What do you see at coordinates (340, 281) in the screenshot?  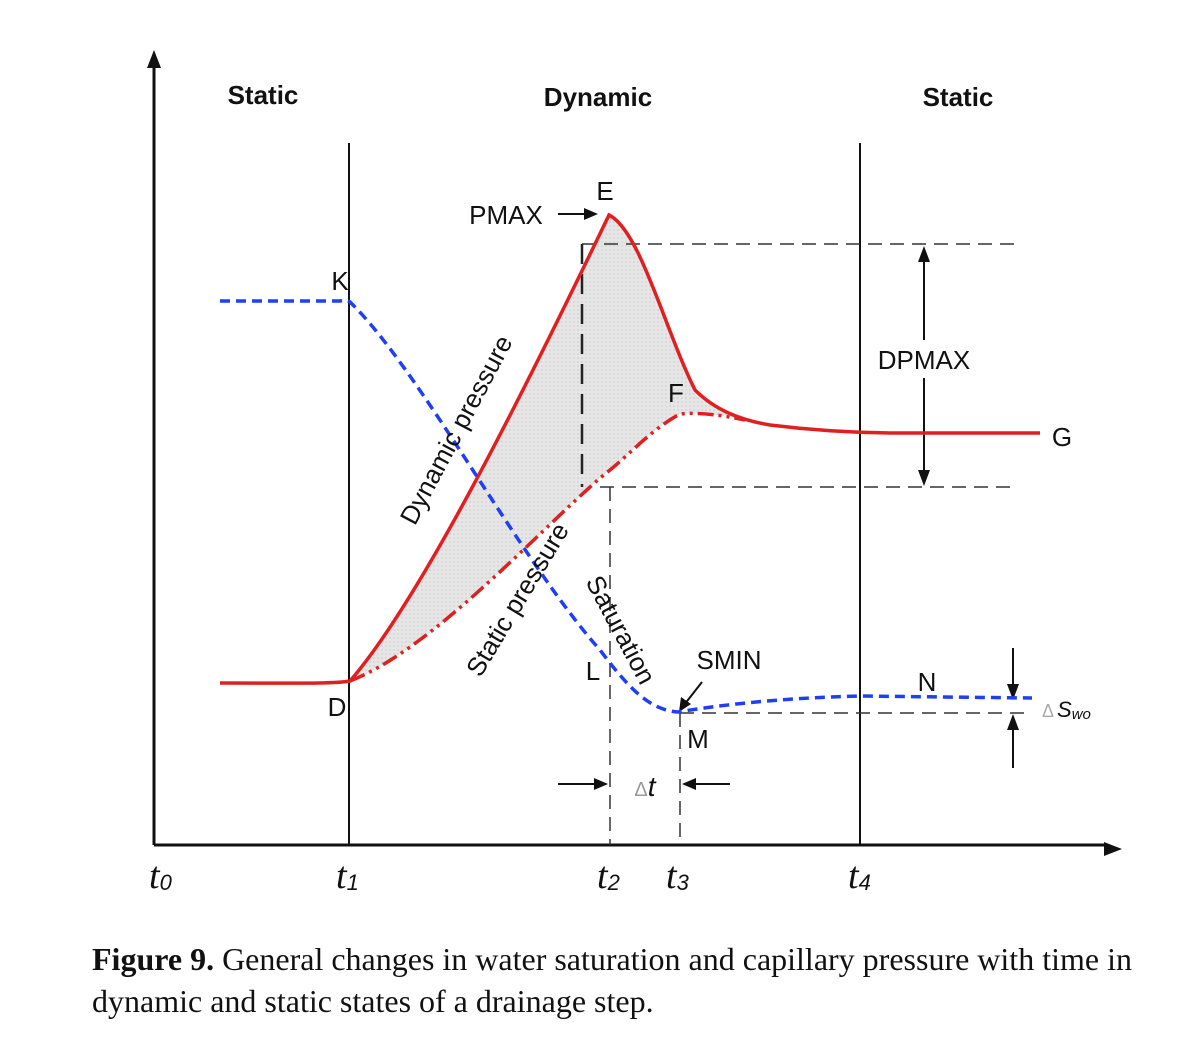 I see `point-label-k: K` at bounding box center [340, 281].